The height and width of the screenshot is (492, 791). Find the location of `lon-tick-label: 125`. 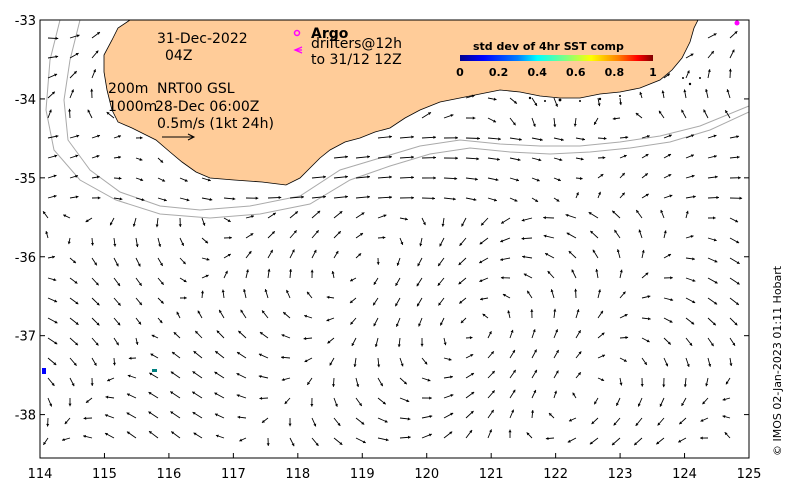

lon-tick-label: 125 is located at coordinates (749, 474).